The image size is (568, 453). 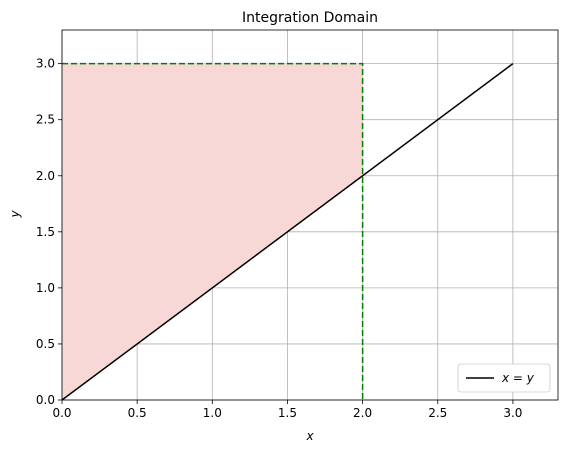 What do you see at coordinates (137, 413) in the screenshot?
I see `x-tick-label: 0.5` at bounding box center [137, 413].